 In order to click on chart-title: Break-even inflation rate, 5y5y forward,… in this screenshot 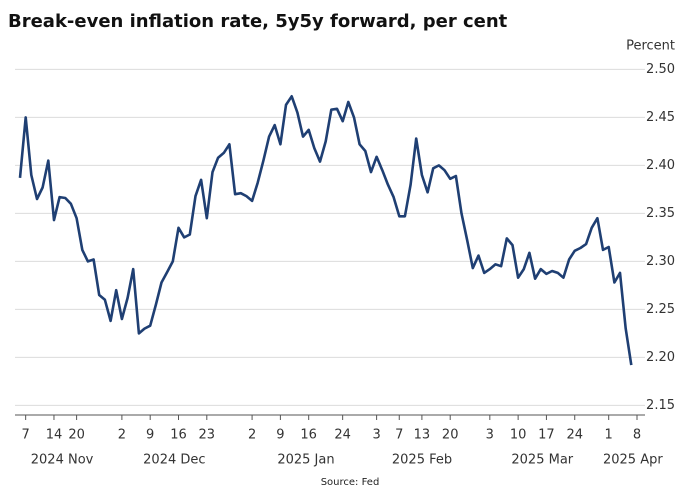, I will do `click(258, 21)`.